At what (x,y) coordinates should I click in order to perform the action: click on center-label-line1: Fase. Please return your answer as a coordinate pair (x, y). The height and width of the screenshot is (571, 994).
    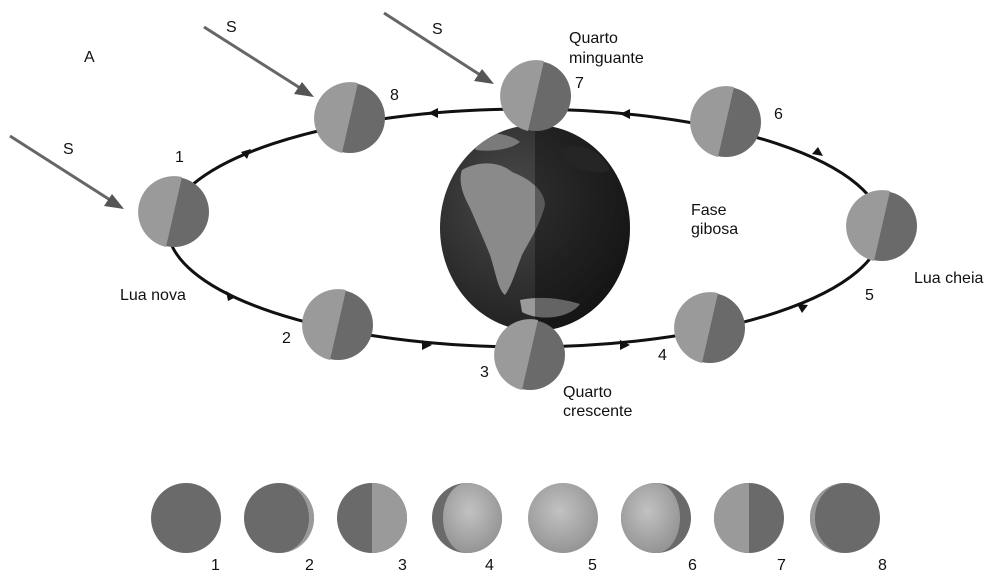
    Looking at the image, I should click on (709, 210).